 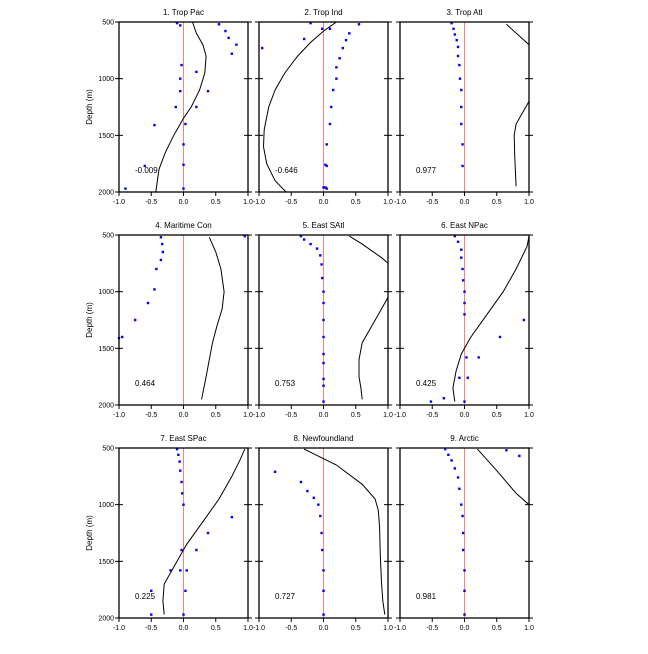 I want to click on panel-3-xtick-label: 1.0, so click(x=529, y=202).